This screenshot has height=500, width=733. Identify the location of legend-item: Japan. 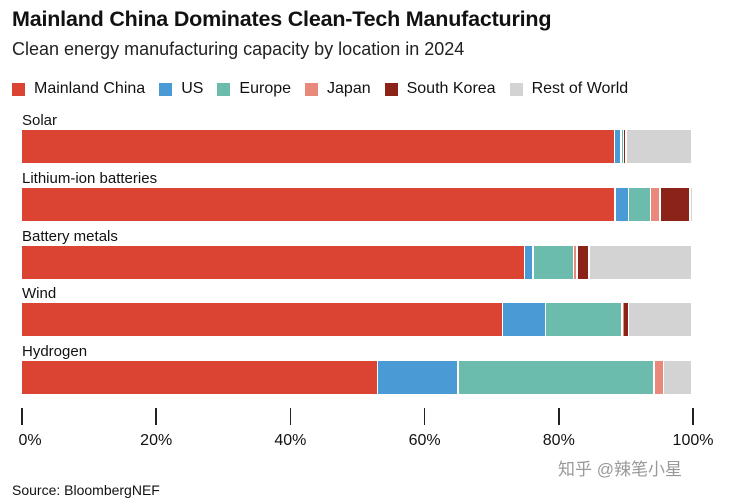
(338, 89).